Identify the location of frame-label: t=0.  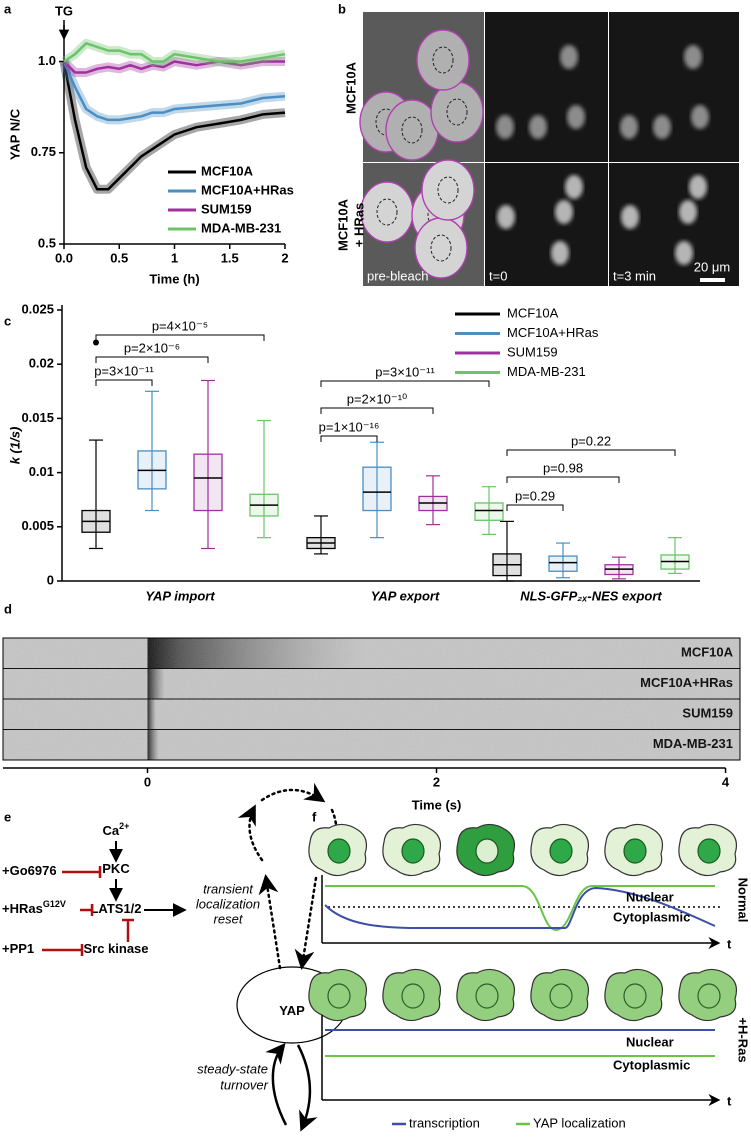
(498, 275).